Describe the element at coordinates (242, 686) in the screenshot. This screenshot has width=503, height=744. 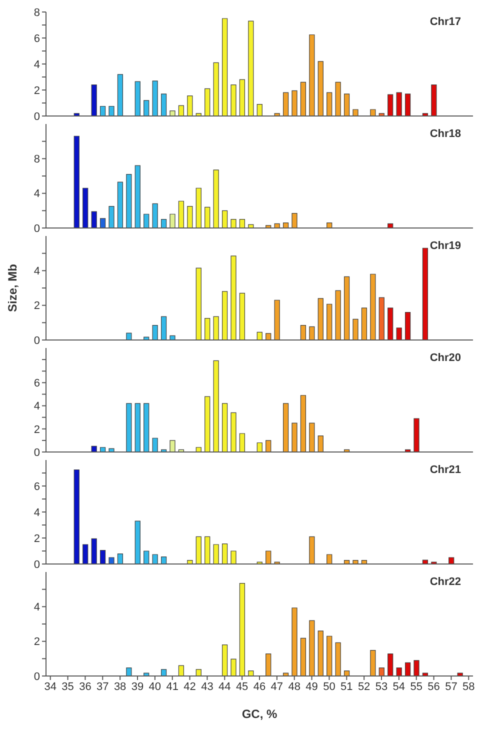
I see `x-tick-label: 45` at that location.